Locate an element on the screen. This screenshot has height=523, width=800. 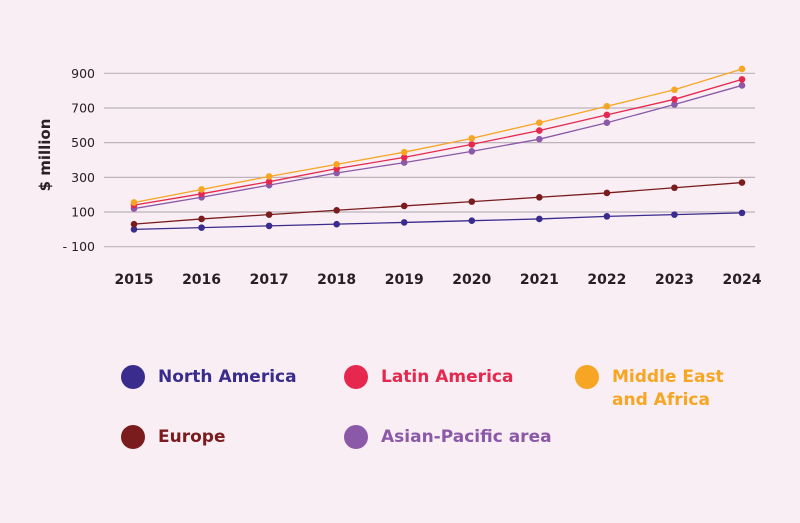
series-north-america is located at coordinates (438, 221).